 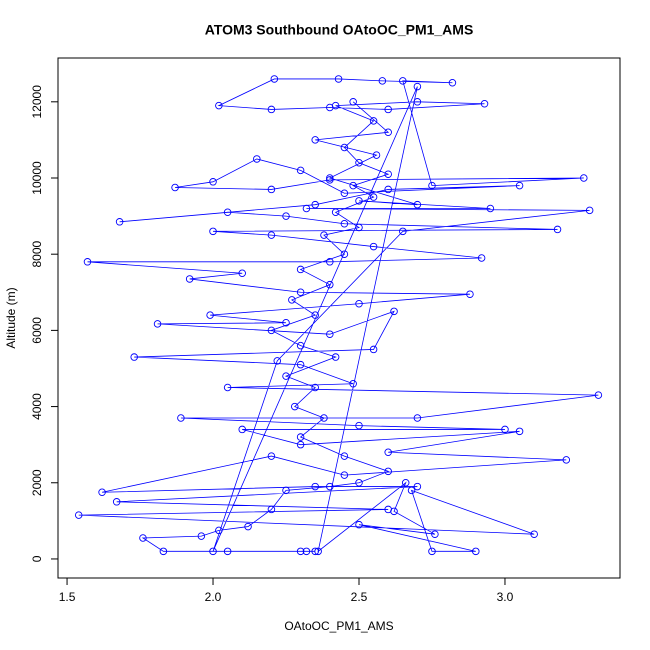 What do you see at coordinates (37, 102) in the screenshot?
I see `y-tick-label: 12000` at bounding box center [37, 102].